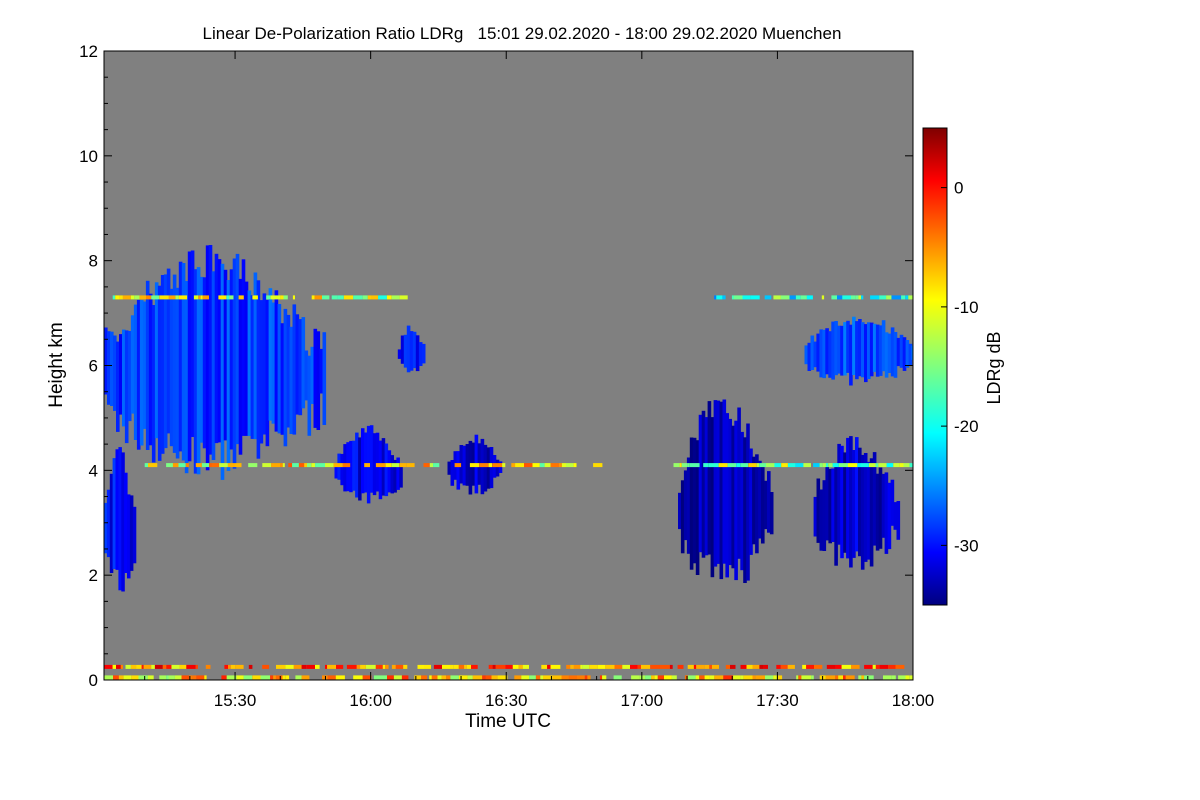  Describe the element at coordinates (935, 366) in the screenshot. I see `colorbar` at that location.